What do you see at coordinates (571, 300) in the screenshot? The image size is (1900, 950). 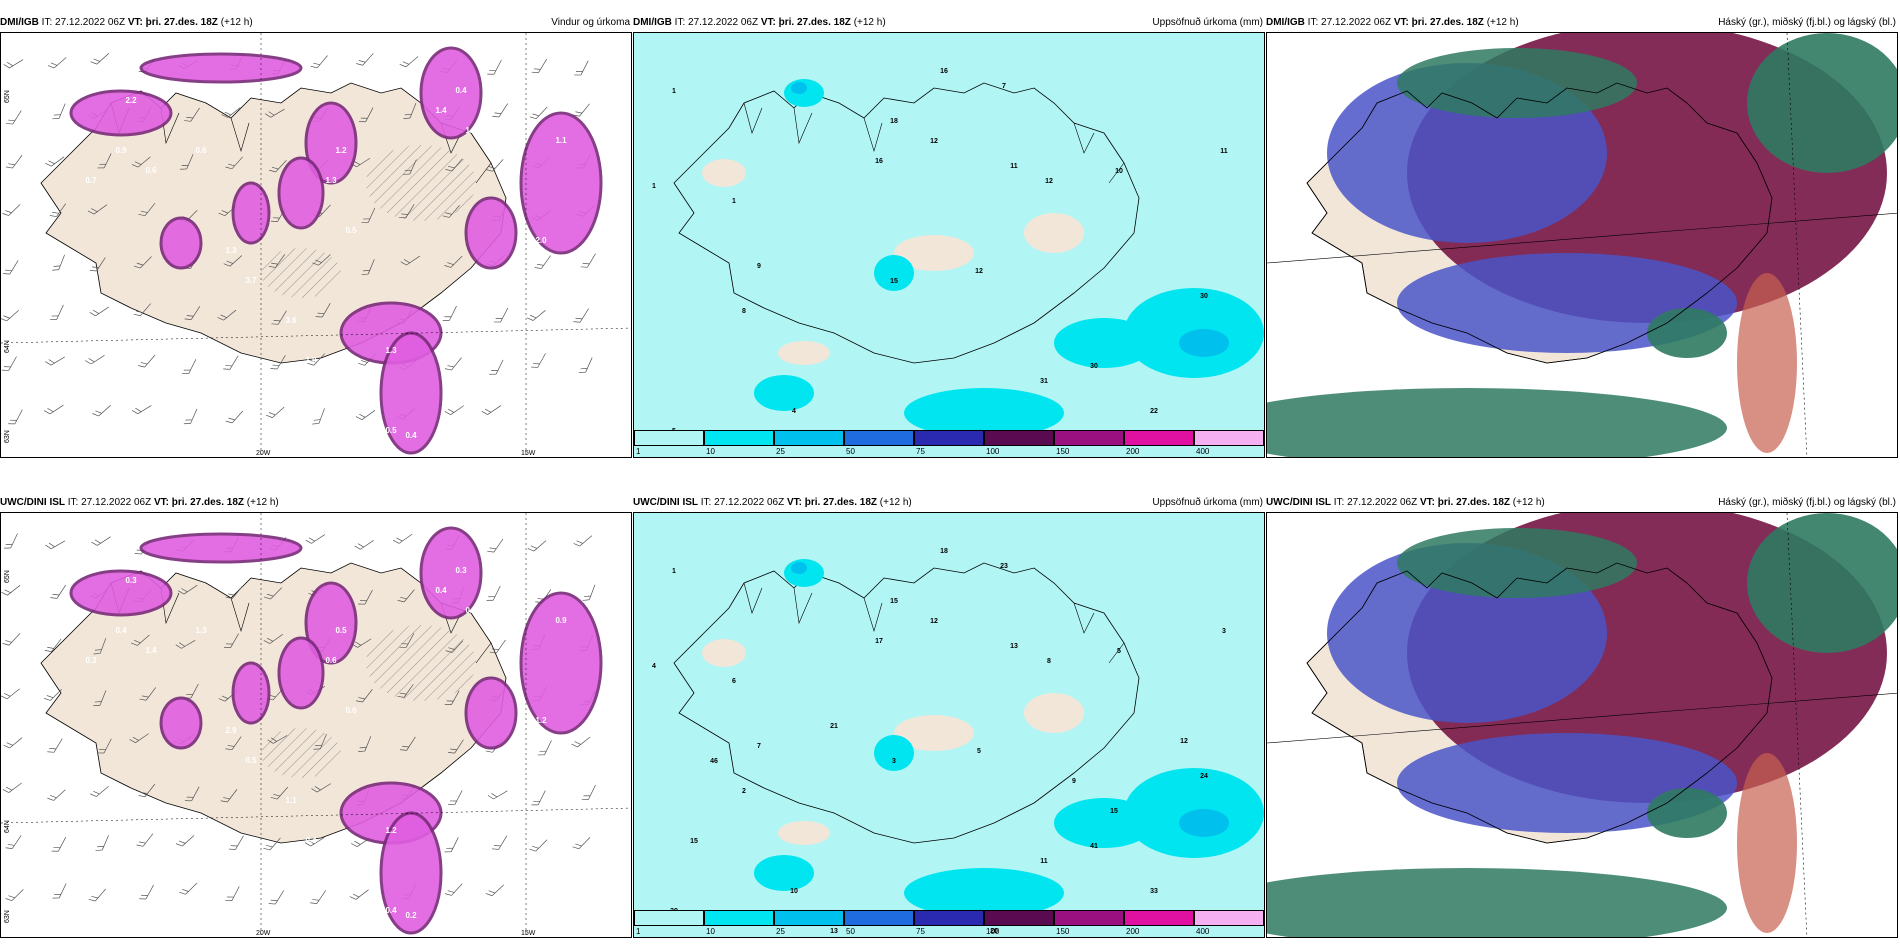 I see `precip-value-label: 3.8` at bounding box center [571, 300].